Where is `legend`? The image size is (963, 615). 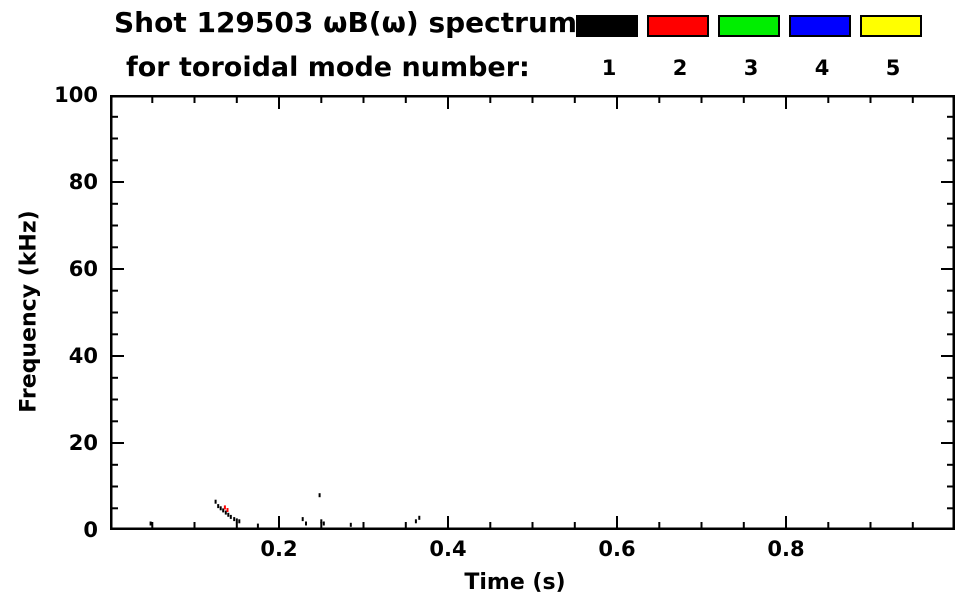
legend is located at coordinates (749, 26).